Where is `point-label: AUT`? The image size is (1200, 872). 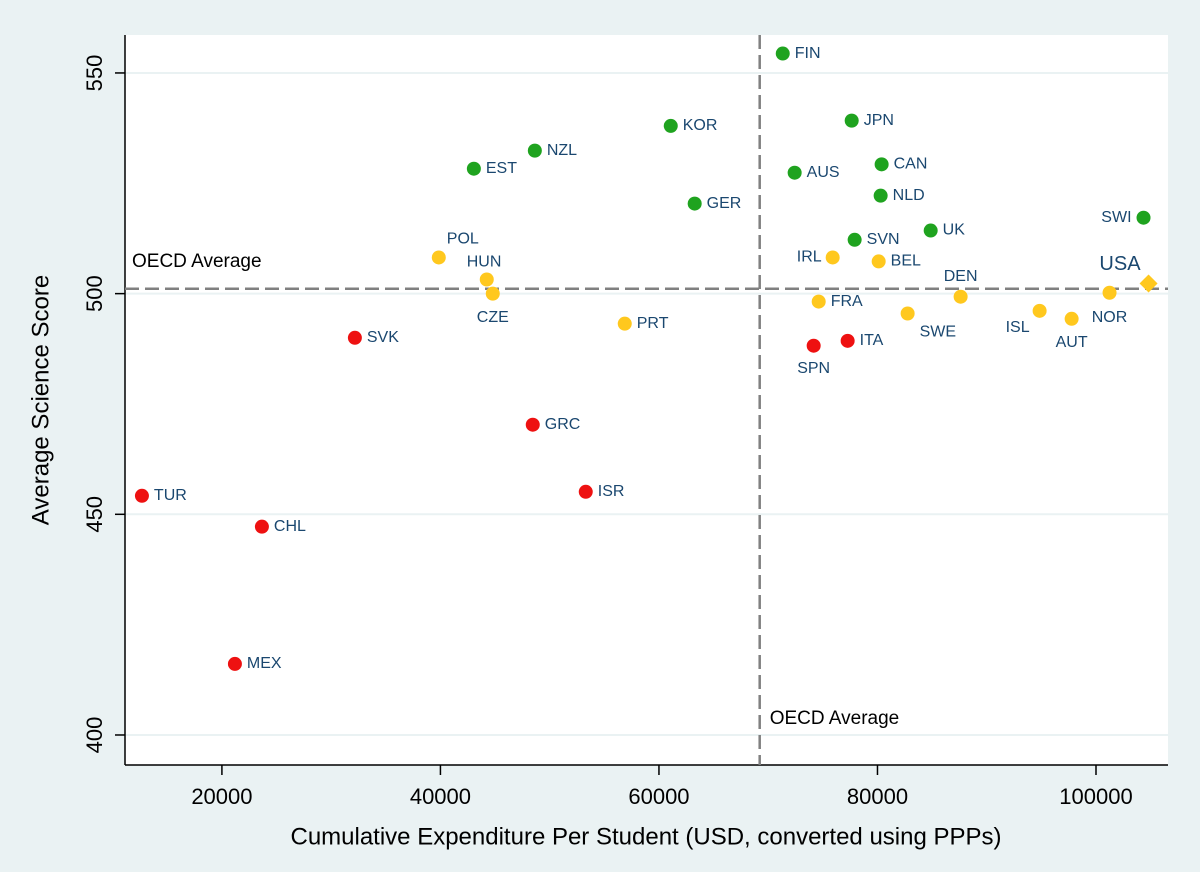 point-label: AUT is located at coordinates (1072, 342).